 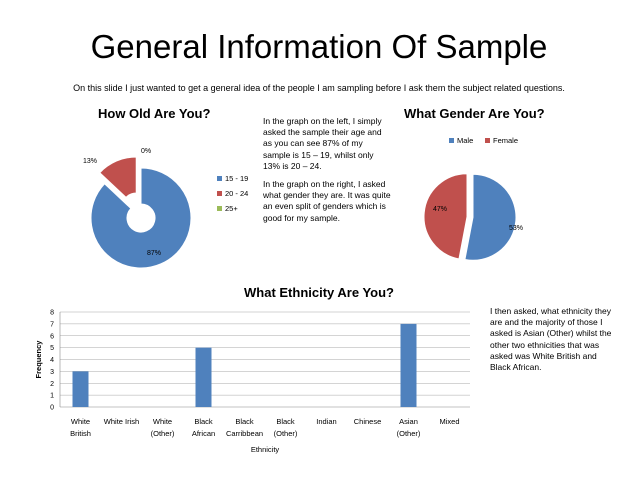 I want to click on slide-title: General Information Of Sample, so click(x=319, y=46).